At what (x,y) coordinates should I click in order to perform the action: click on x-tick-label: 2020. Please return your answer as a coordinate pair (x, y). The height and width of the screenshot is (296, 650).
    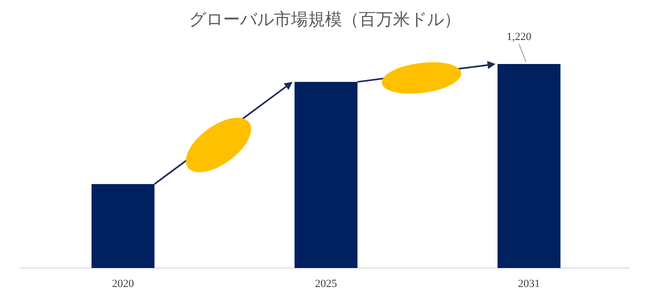
    Looking at the image, I should click on (123, 284).